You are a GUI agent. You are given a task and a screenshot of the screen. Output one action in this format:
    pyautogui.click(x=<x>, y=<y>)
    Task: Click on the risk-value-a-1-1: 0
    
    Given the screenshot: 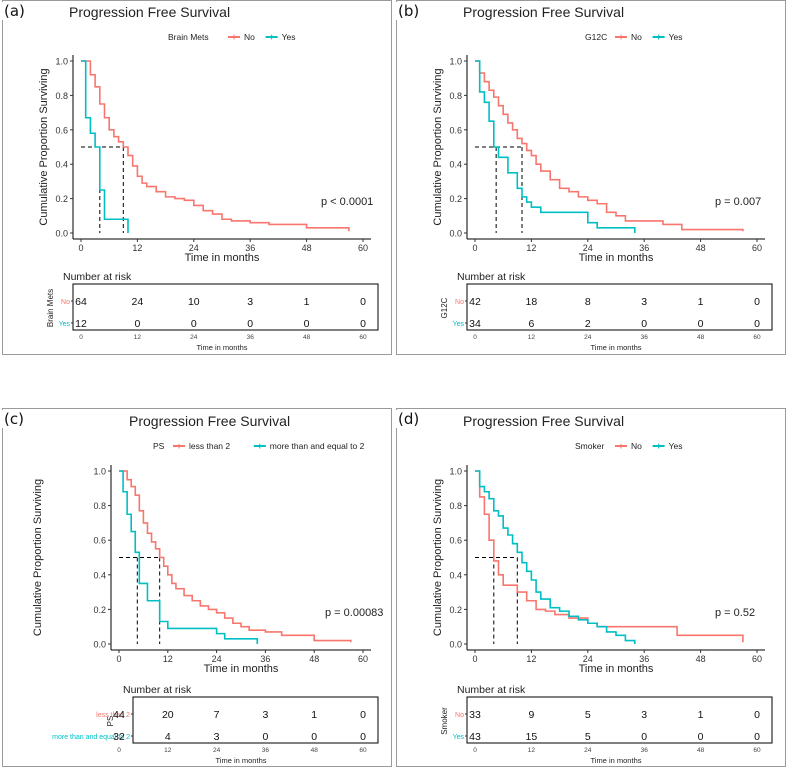 What is the action you would take?
    pyautogui.click(x=137, y=324)
    